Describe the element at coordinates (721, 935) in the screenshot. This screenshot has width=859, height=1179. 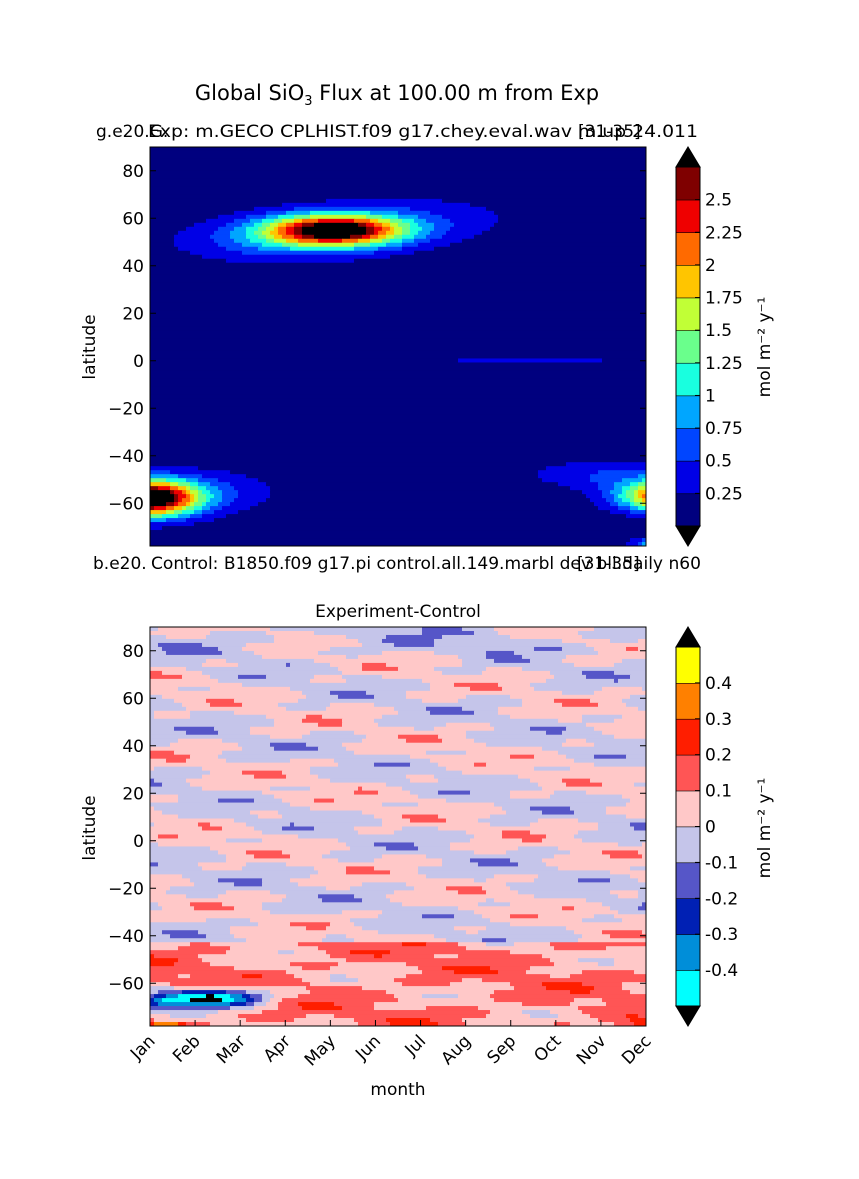
I see `colorbar-tick-label: -0.3` at that location.